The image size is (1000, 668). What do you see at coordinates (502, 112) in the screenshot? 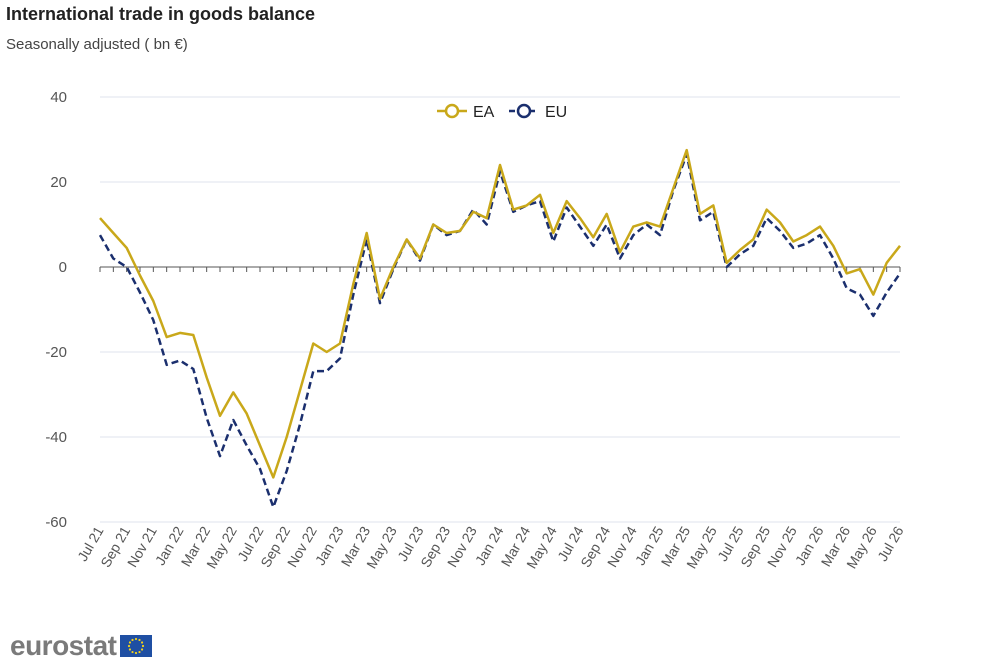
I see `legend: EA EU` at bounding box center [502, 112].